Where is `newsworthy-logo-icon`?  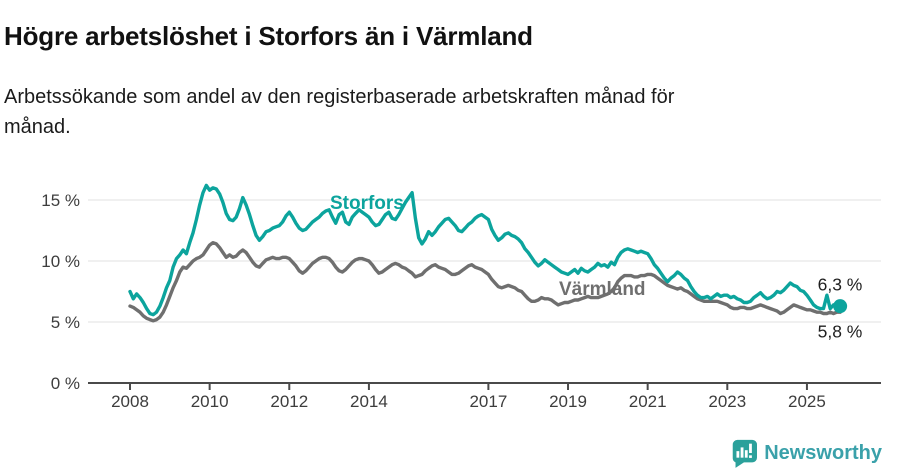
newsworthy-logo-icon is located at coordinates (745, 453).